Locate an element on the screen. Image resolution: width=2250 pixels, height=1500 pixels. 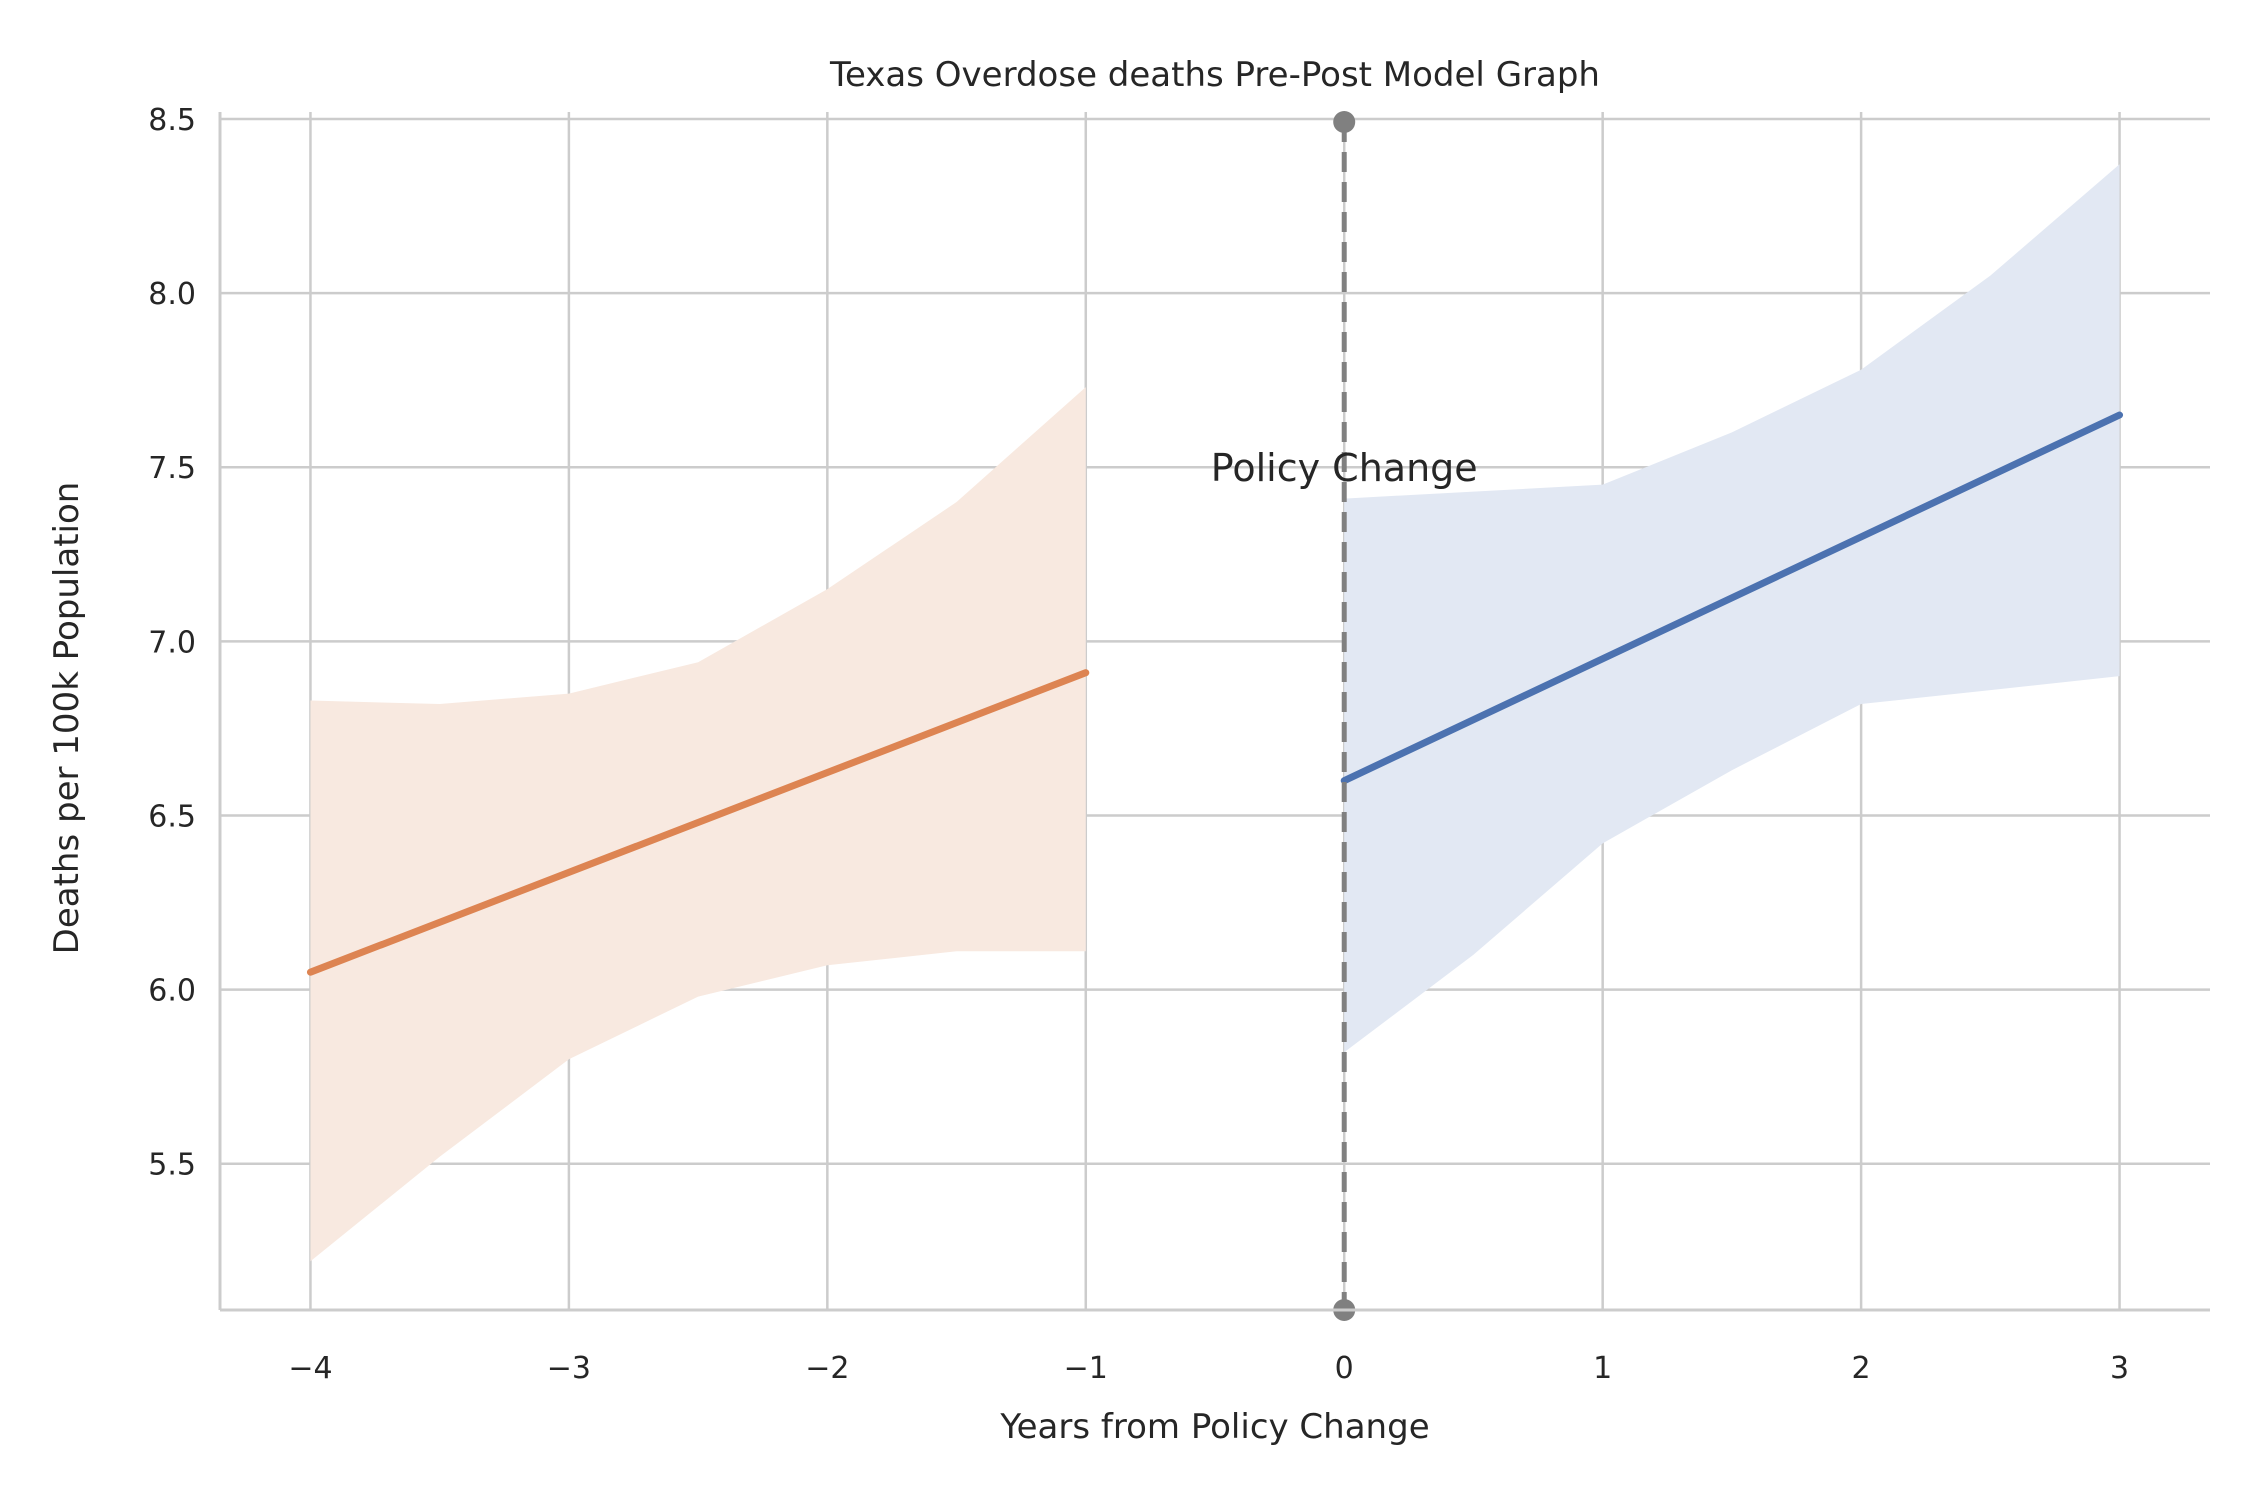
y-tick-label: 6.5 is located at coordinates (172, 816).